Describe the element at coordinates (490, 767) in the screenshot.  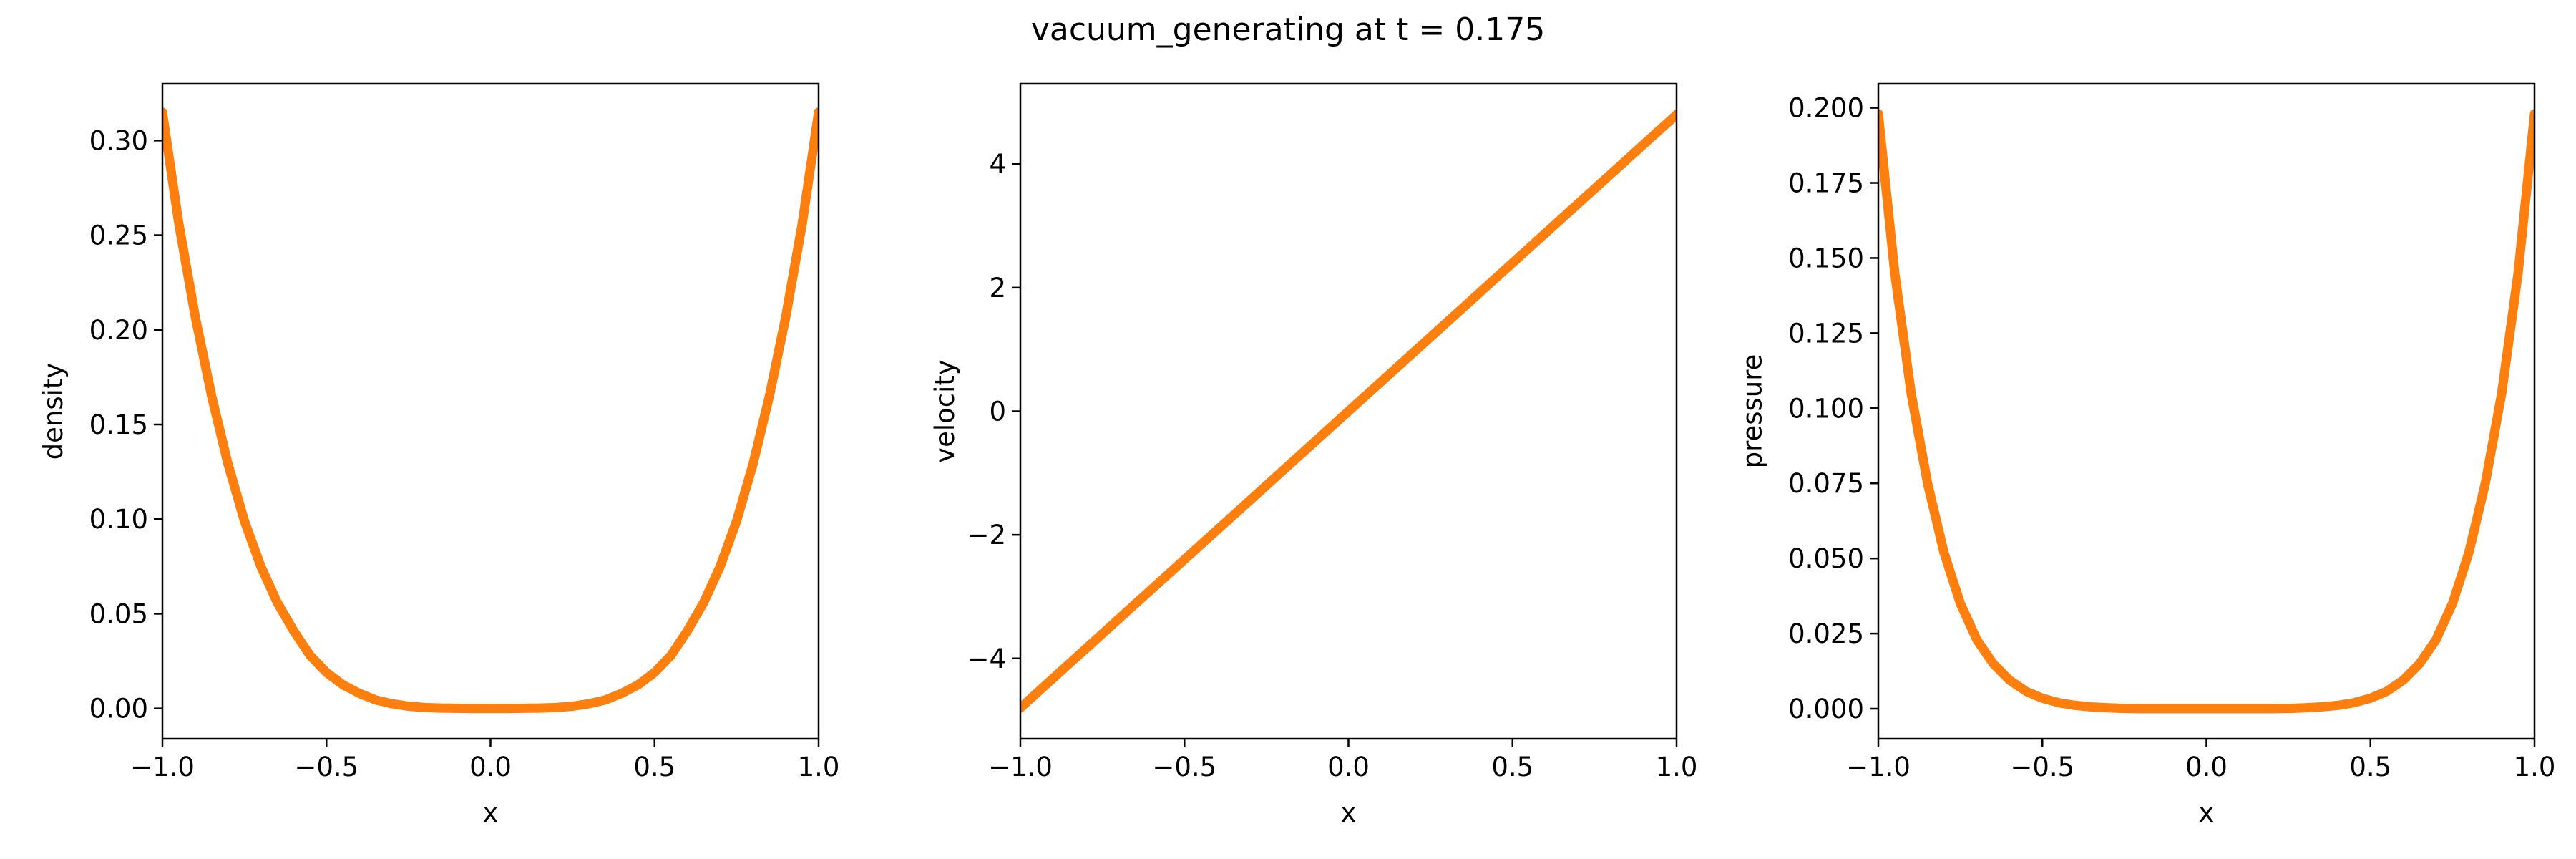
I see `density-xtick-label: 0.0` at that location.